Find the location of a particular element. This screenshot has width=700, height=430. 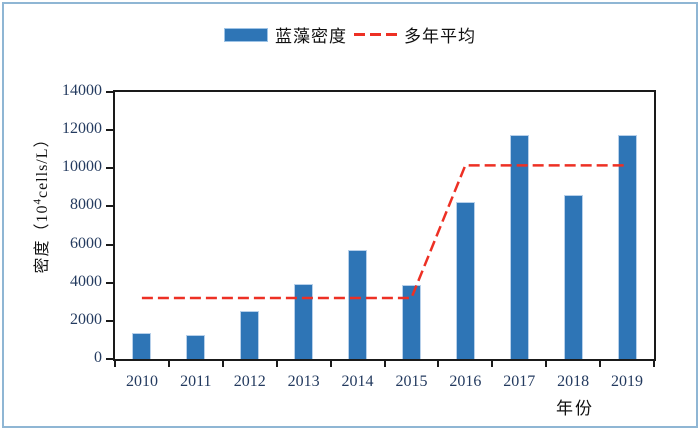

bar-2017 is located at coordinates (519, 246).